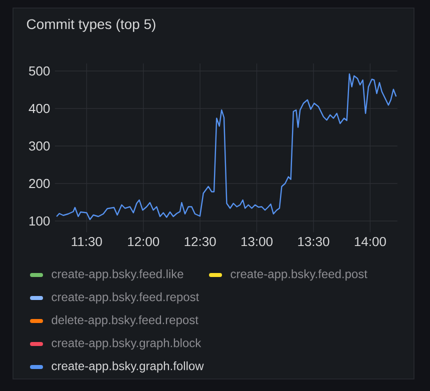 This screenshot has width=430, height=391. Describe the element at coordinates (128, 367) in the screenshot. I see `legend-label: create-app.bsky.graph.follow` at that location.